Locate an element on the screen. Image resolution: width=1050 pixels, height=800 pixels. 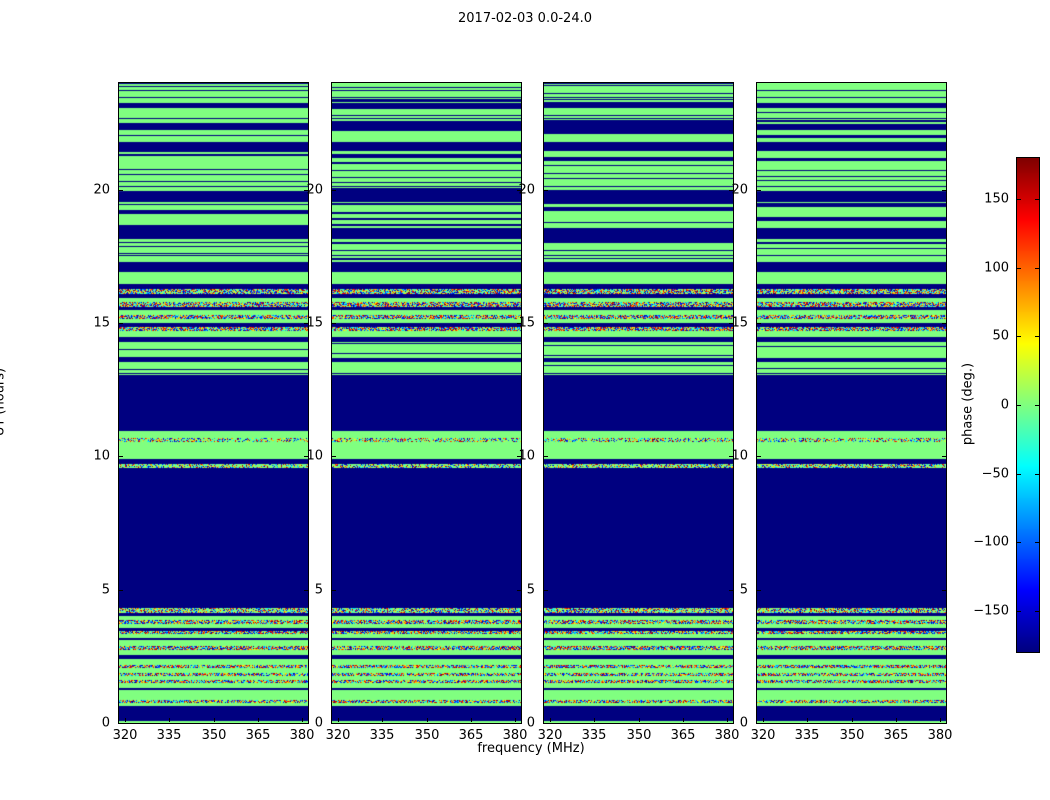
heatmap-yy is located at coordinates (426, 403).